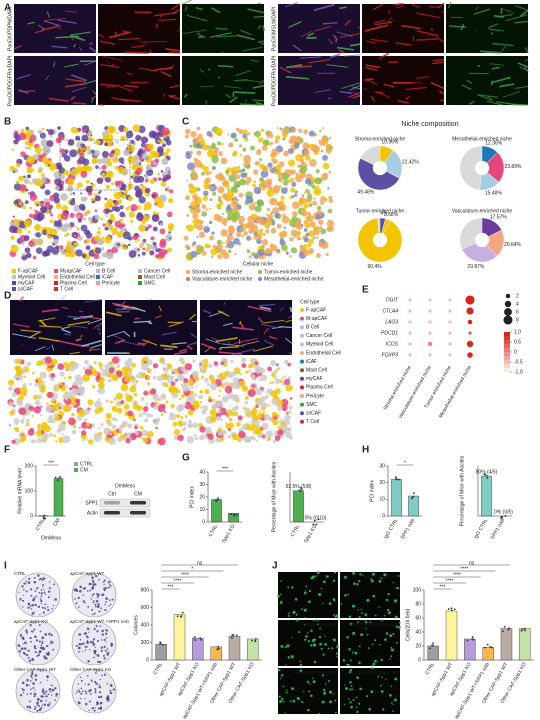 This screenshot has width=540, height=720. Describe the element at coordinates (384, 214) in the screenshot. I see `slice-label: 4%` at that location.